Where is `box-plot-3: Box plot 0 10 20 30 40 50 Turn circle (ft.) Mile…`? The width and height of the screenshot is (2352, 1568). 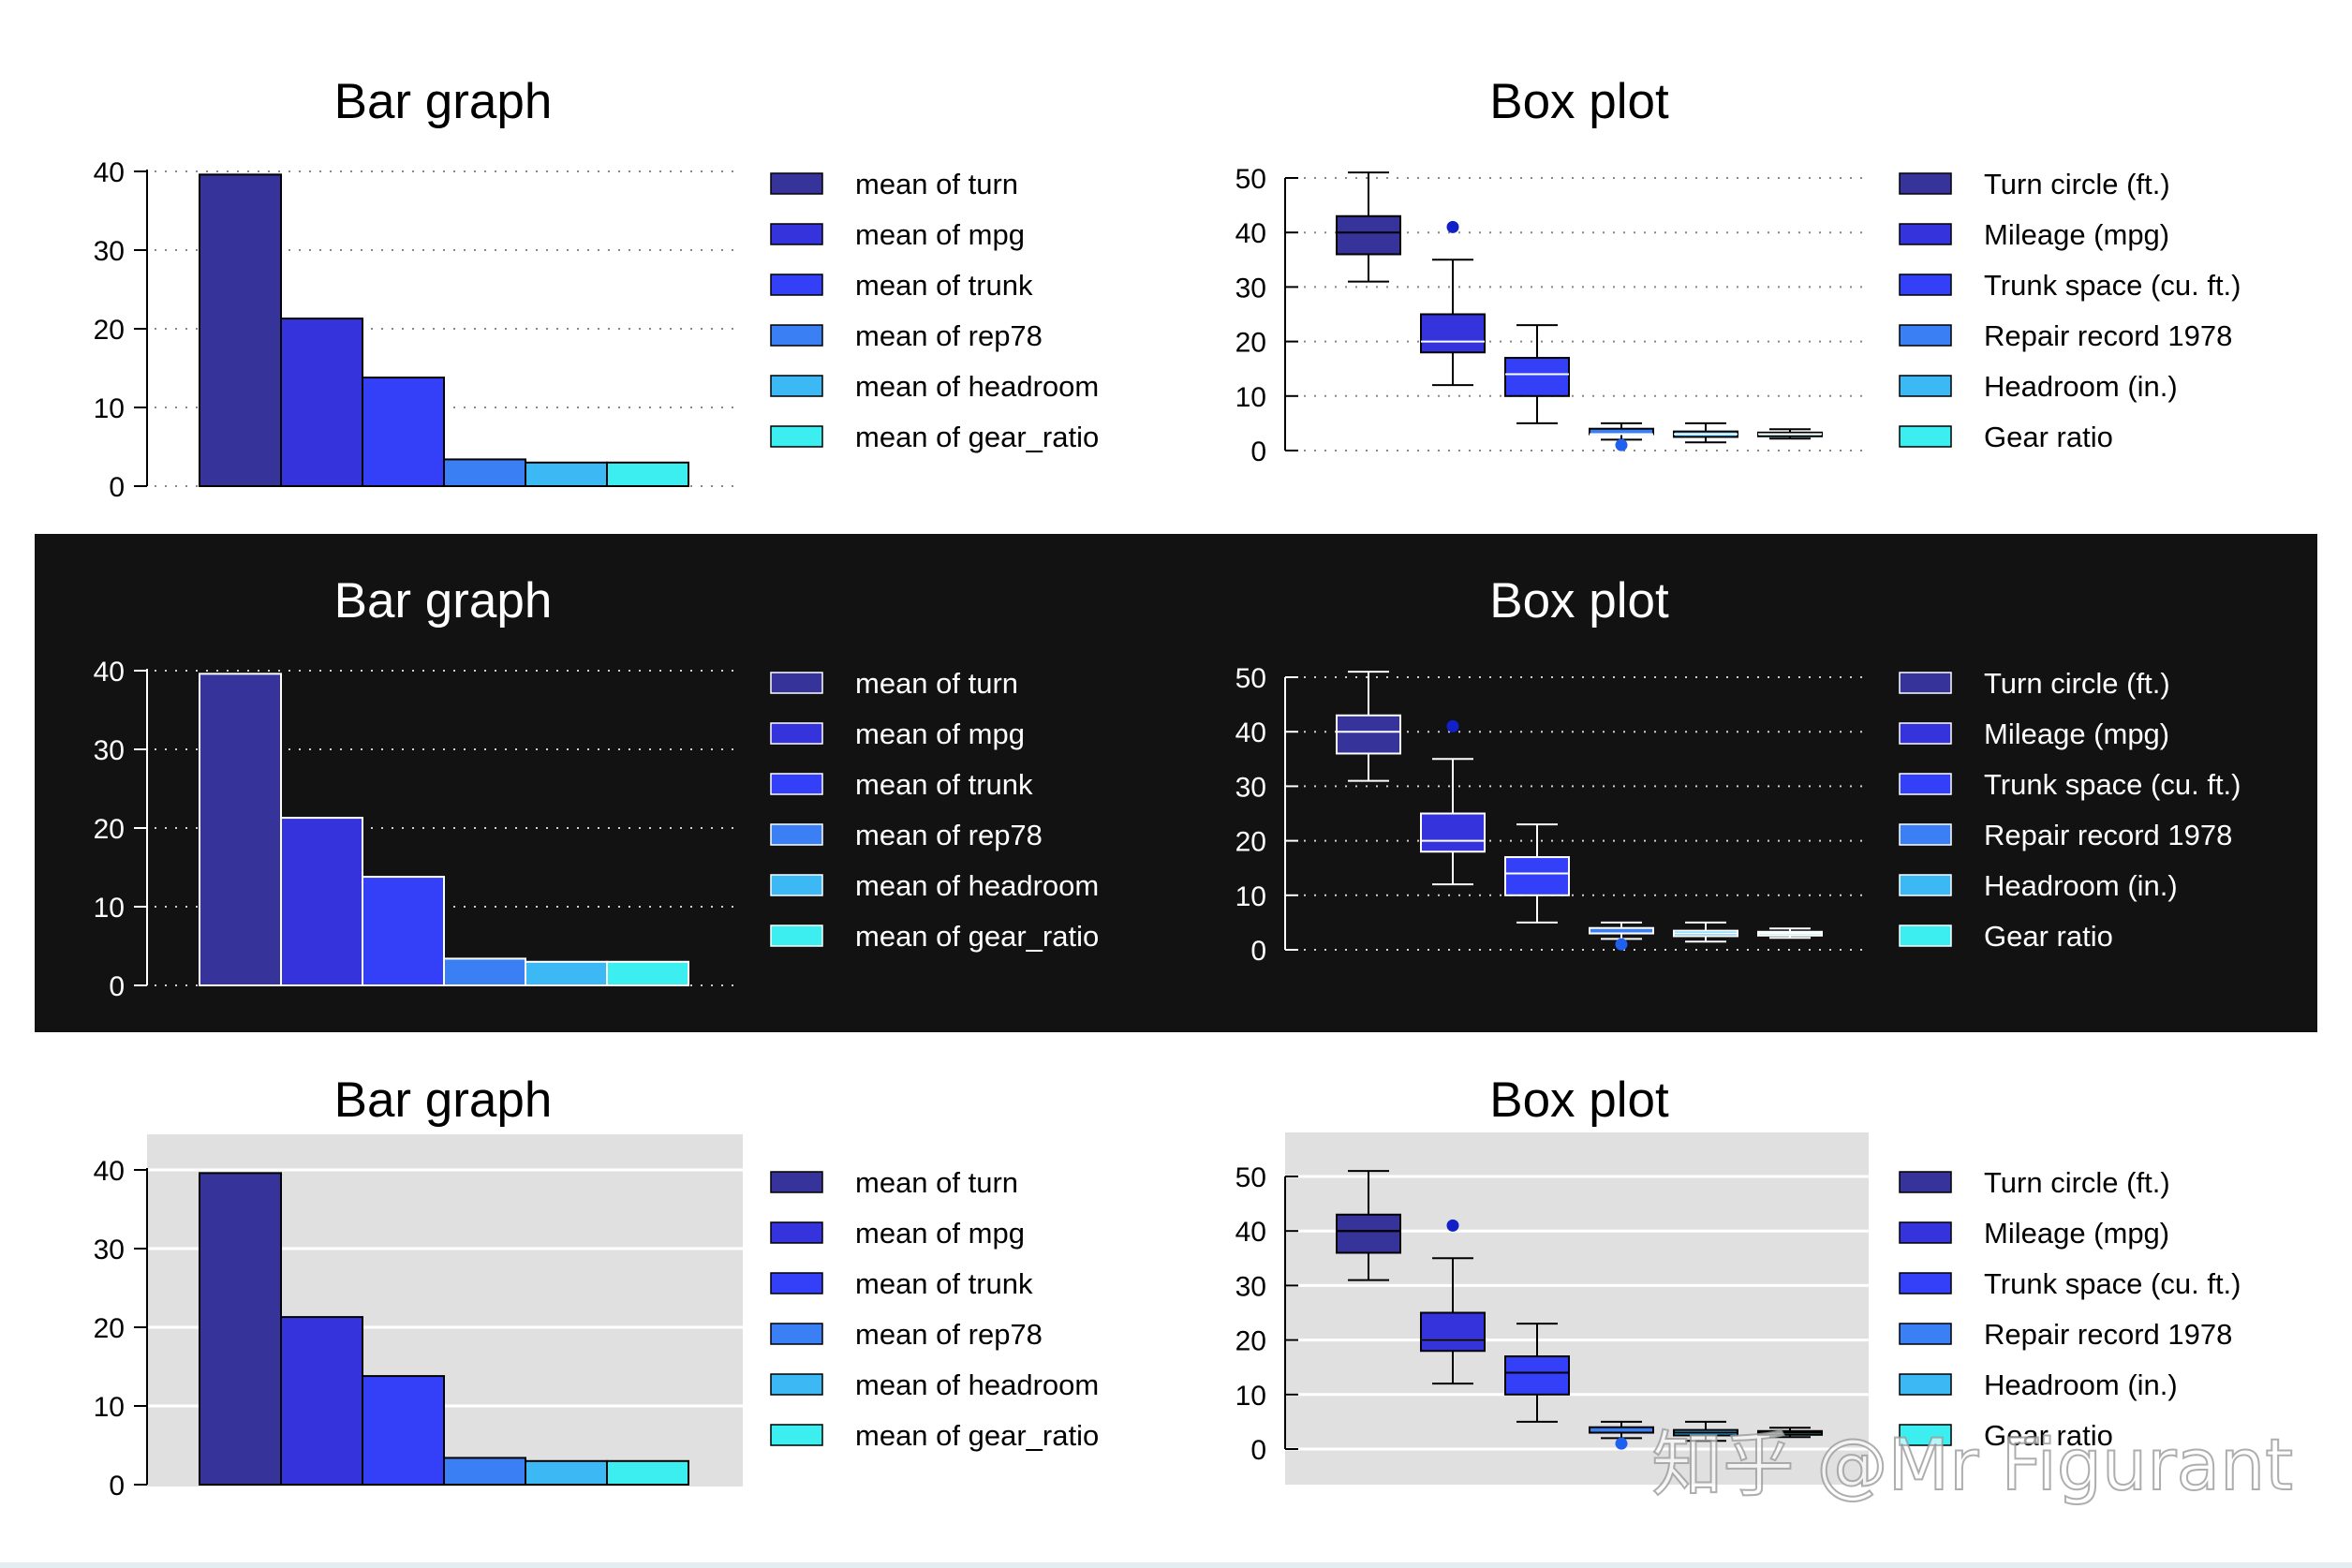
box-plot-3: Box plot 0 10 20 30 40 50 Turn circle (ft.) Mile… is located at coordinates (1738, 770).